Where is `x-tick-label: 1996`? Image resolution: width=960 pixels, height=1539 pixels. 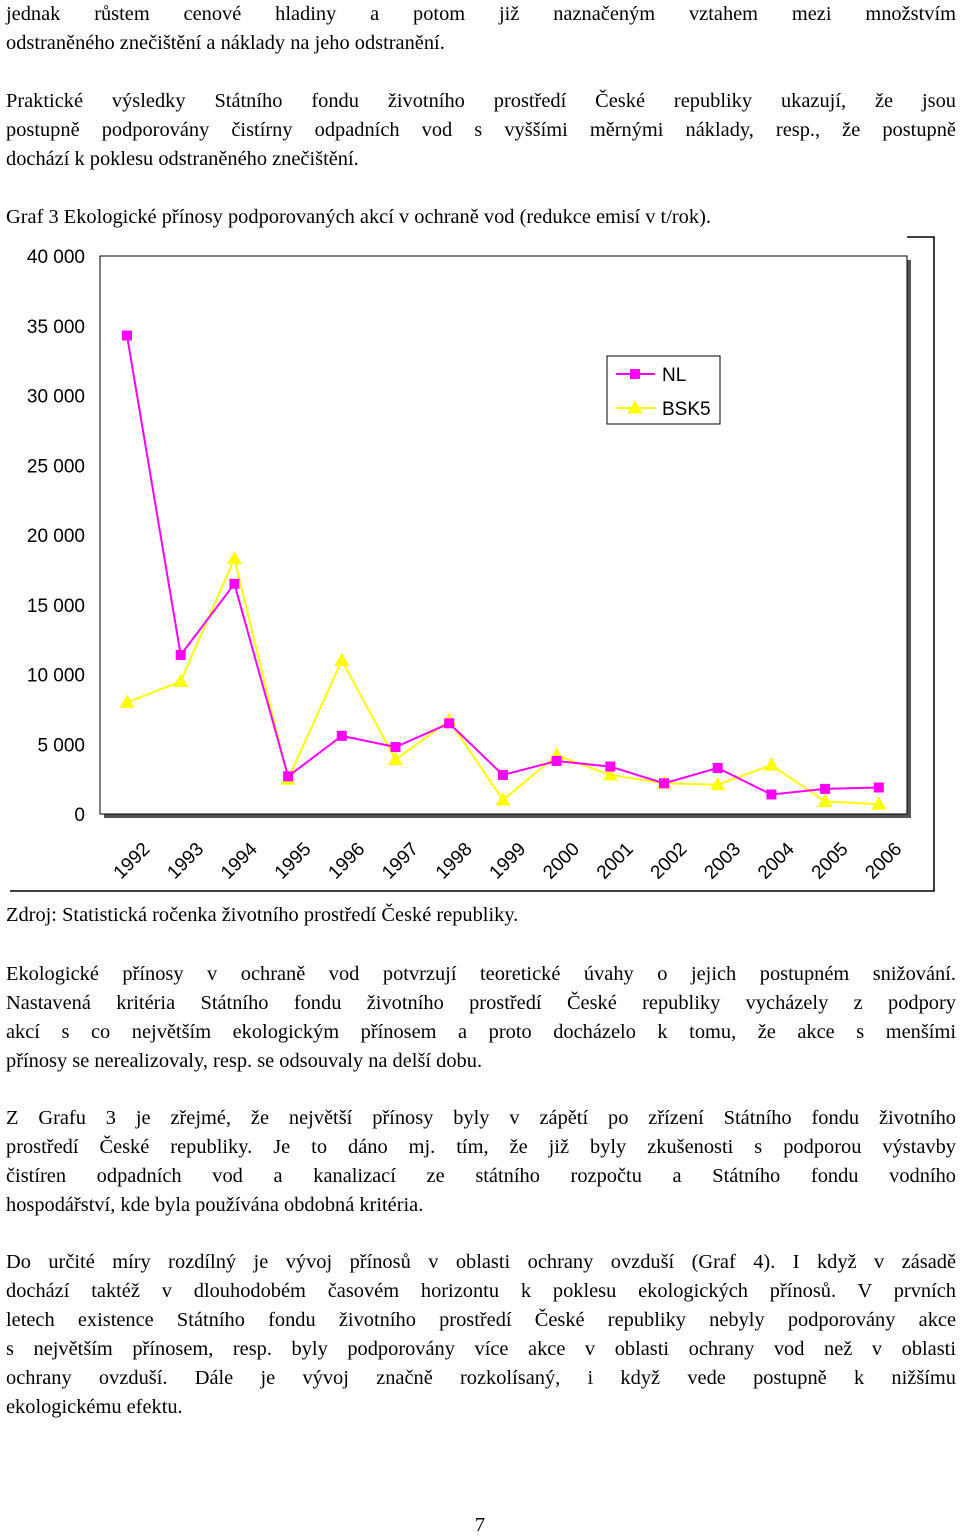
x-tick-label: 1996 is located at coordinates (346, 861).